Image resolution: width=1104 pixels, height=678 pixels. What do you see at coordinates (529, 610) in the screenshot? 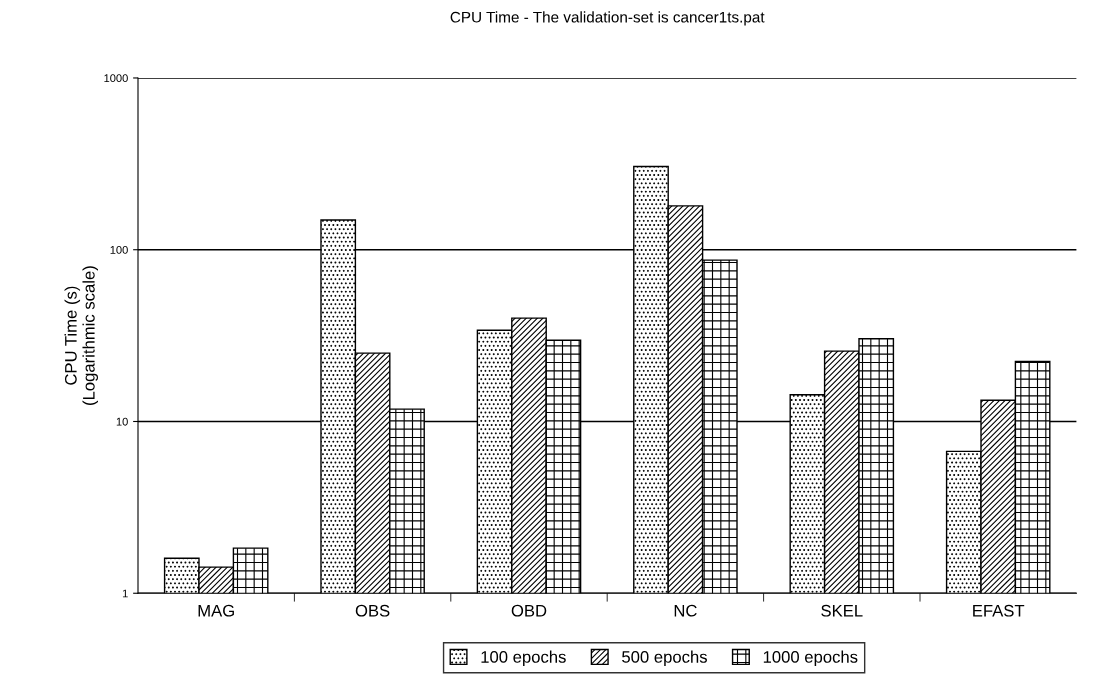
I see `x-tick-label: OBD` at bounding box center [529, 610].